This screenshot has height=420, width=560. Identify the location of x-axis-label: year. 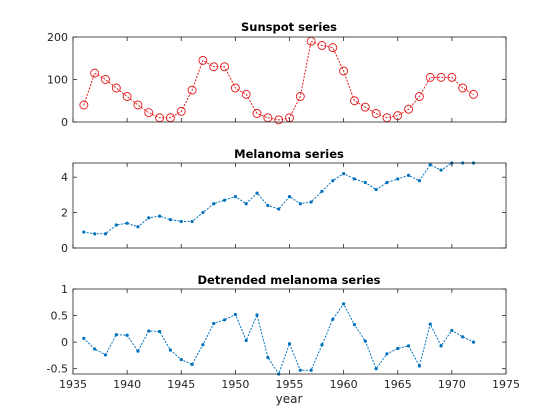
(289, 399).